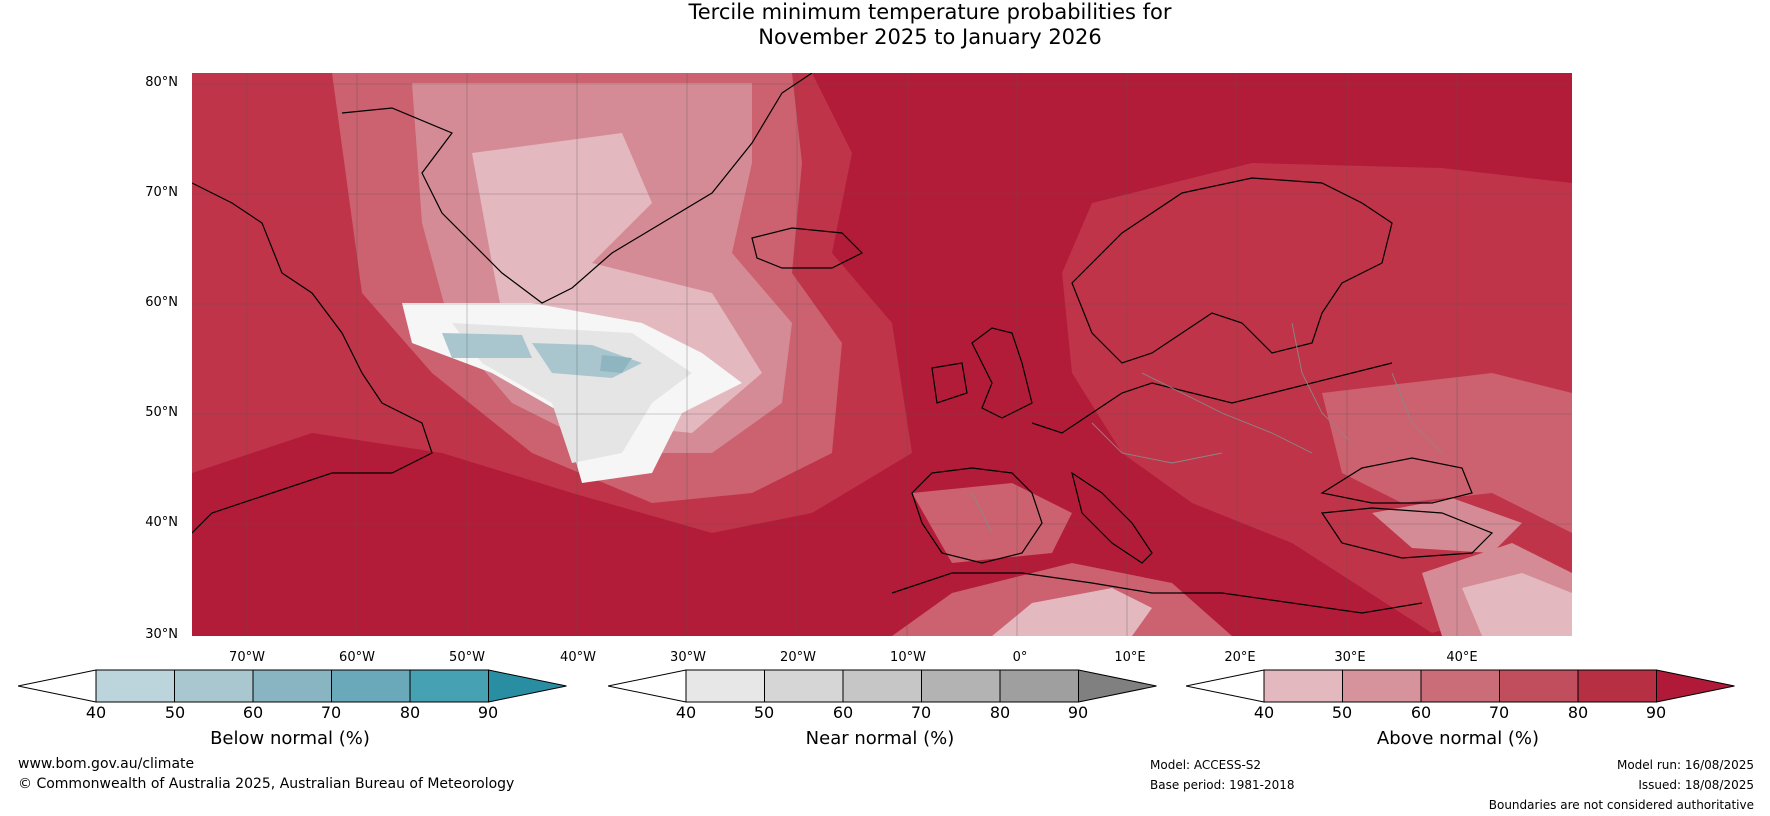 This screenshot has width=1770, height=816. I want to click on near-tick-90: 90, so click(1078, 712).